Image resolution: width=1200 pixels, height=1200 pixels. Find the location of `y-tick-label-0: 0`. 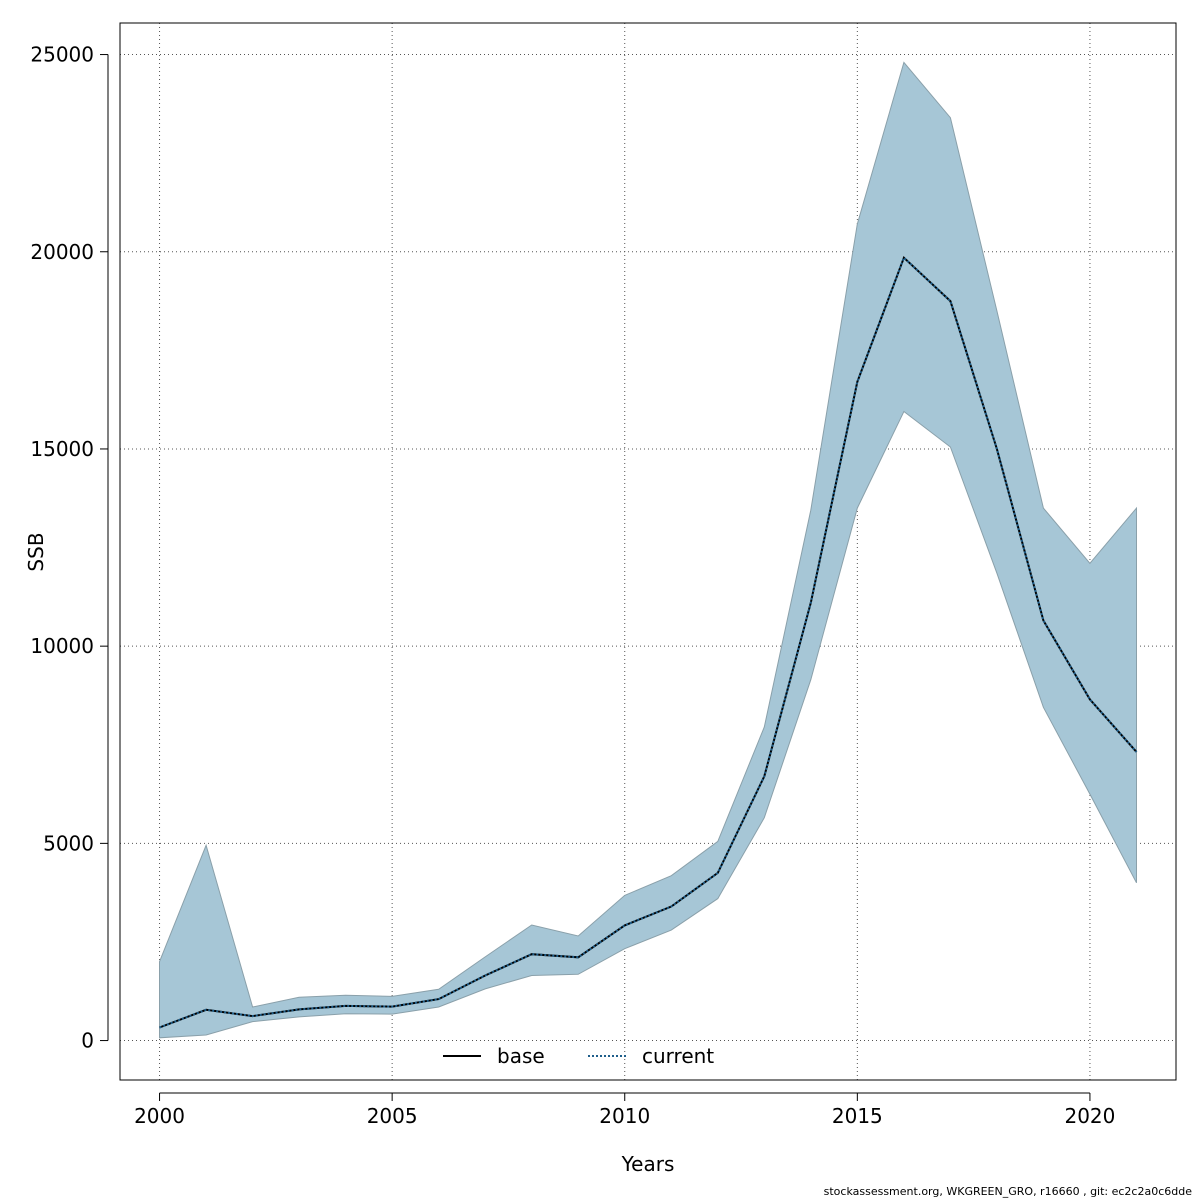

y-tick-label-0: 0 is located at coordinates (87, 1041).